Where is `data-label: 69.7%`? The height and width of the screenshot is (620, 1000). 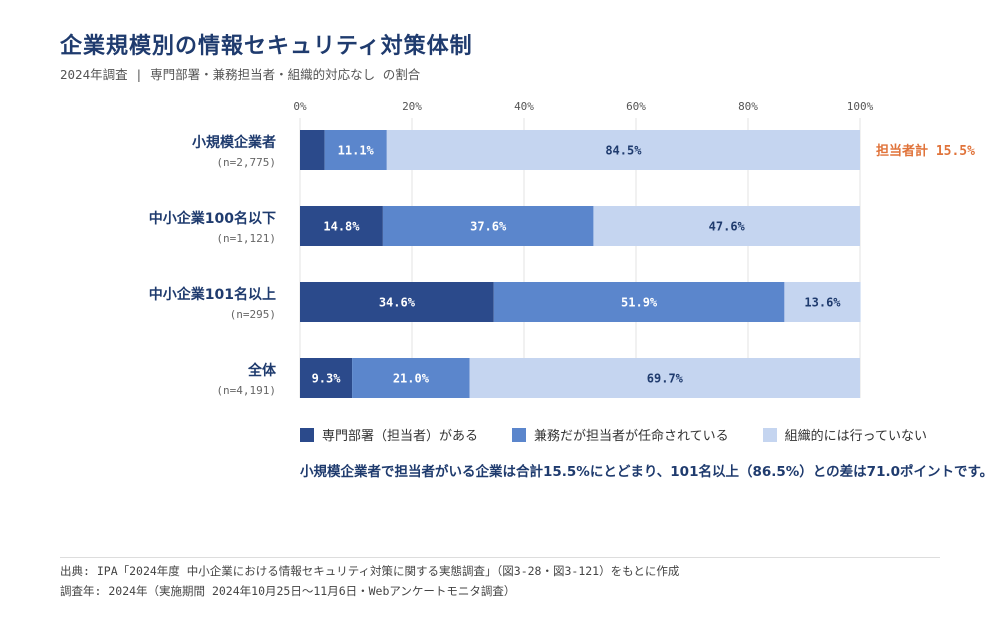 data-label: 69.7% is located at coordinates (665, 379).